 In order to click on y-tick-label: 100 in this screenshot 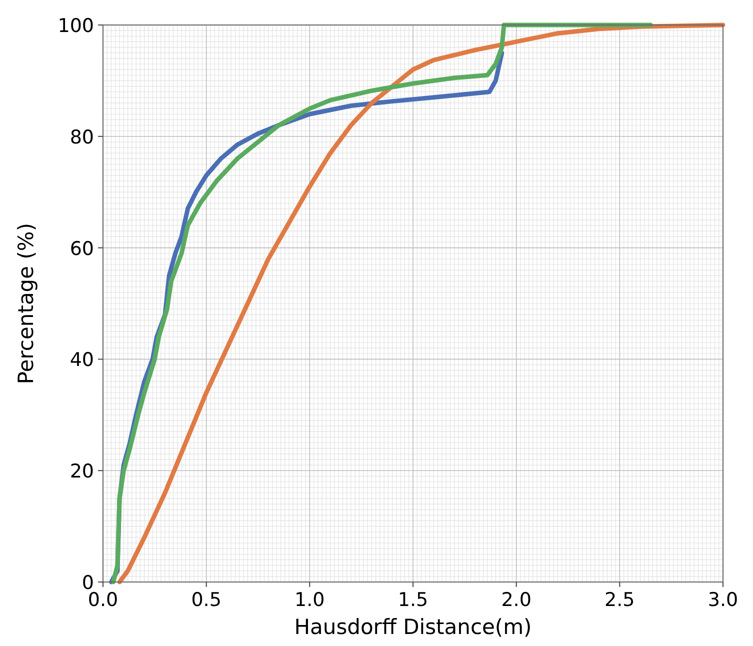, I will do `click(76, 26)`.